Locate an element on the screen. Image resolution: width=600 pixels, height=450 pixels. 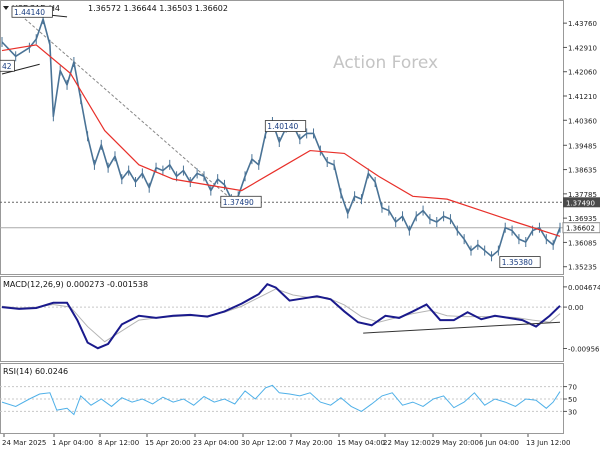
annotation-label: 42 is located at coordinates (7, 66).